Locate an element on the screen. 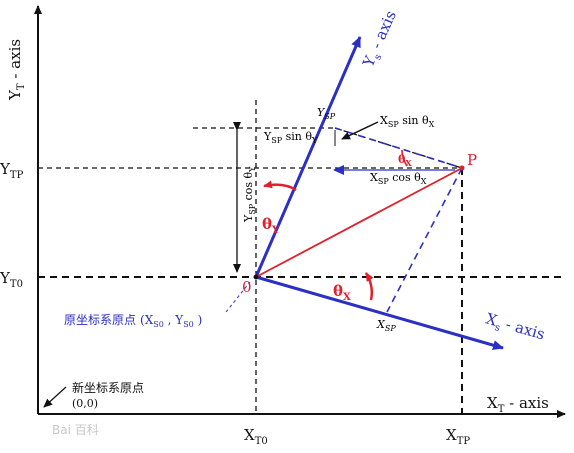  new-origin-pointer is located at coordinates (55, 397).